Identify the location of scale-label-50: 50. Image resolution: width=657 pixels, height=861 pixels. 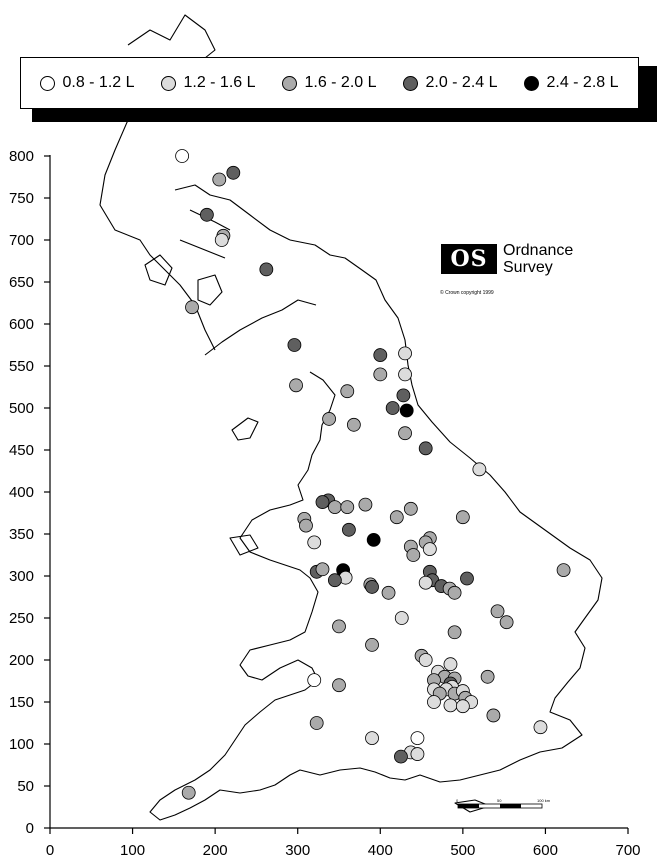
(499, 800).